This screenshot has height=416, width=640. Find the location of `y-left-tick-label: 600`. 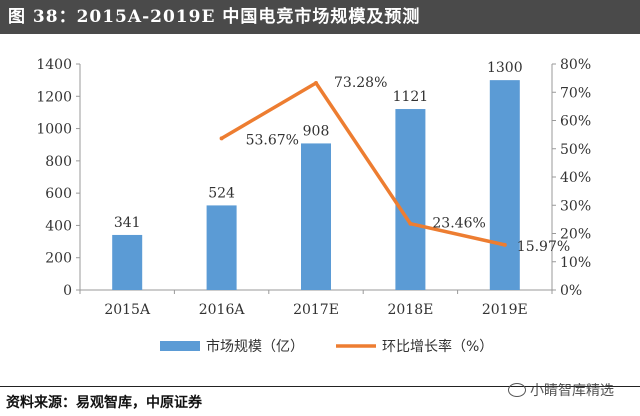

y-left-tick-label: 600 is located at coordinates (58, 194).